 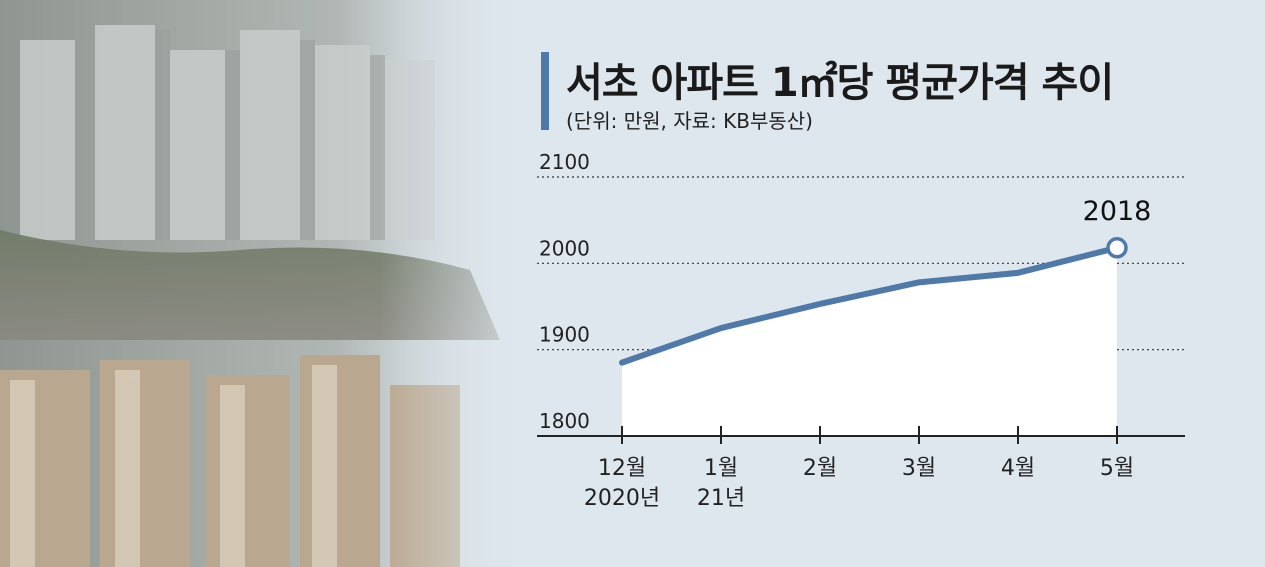 I want to click on series-line, so click(x=869, y=305).